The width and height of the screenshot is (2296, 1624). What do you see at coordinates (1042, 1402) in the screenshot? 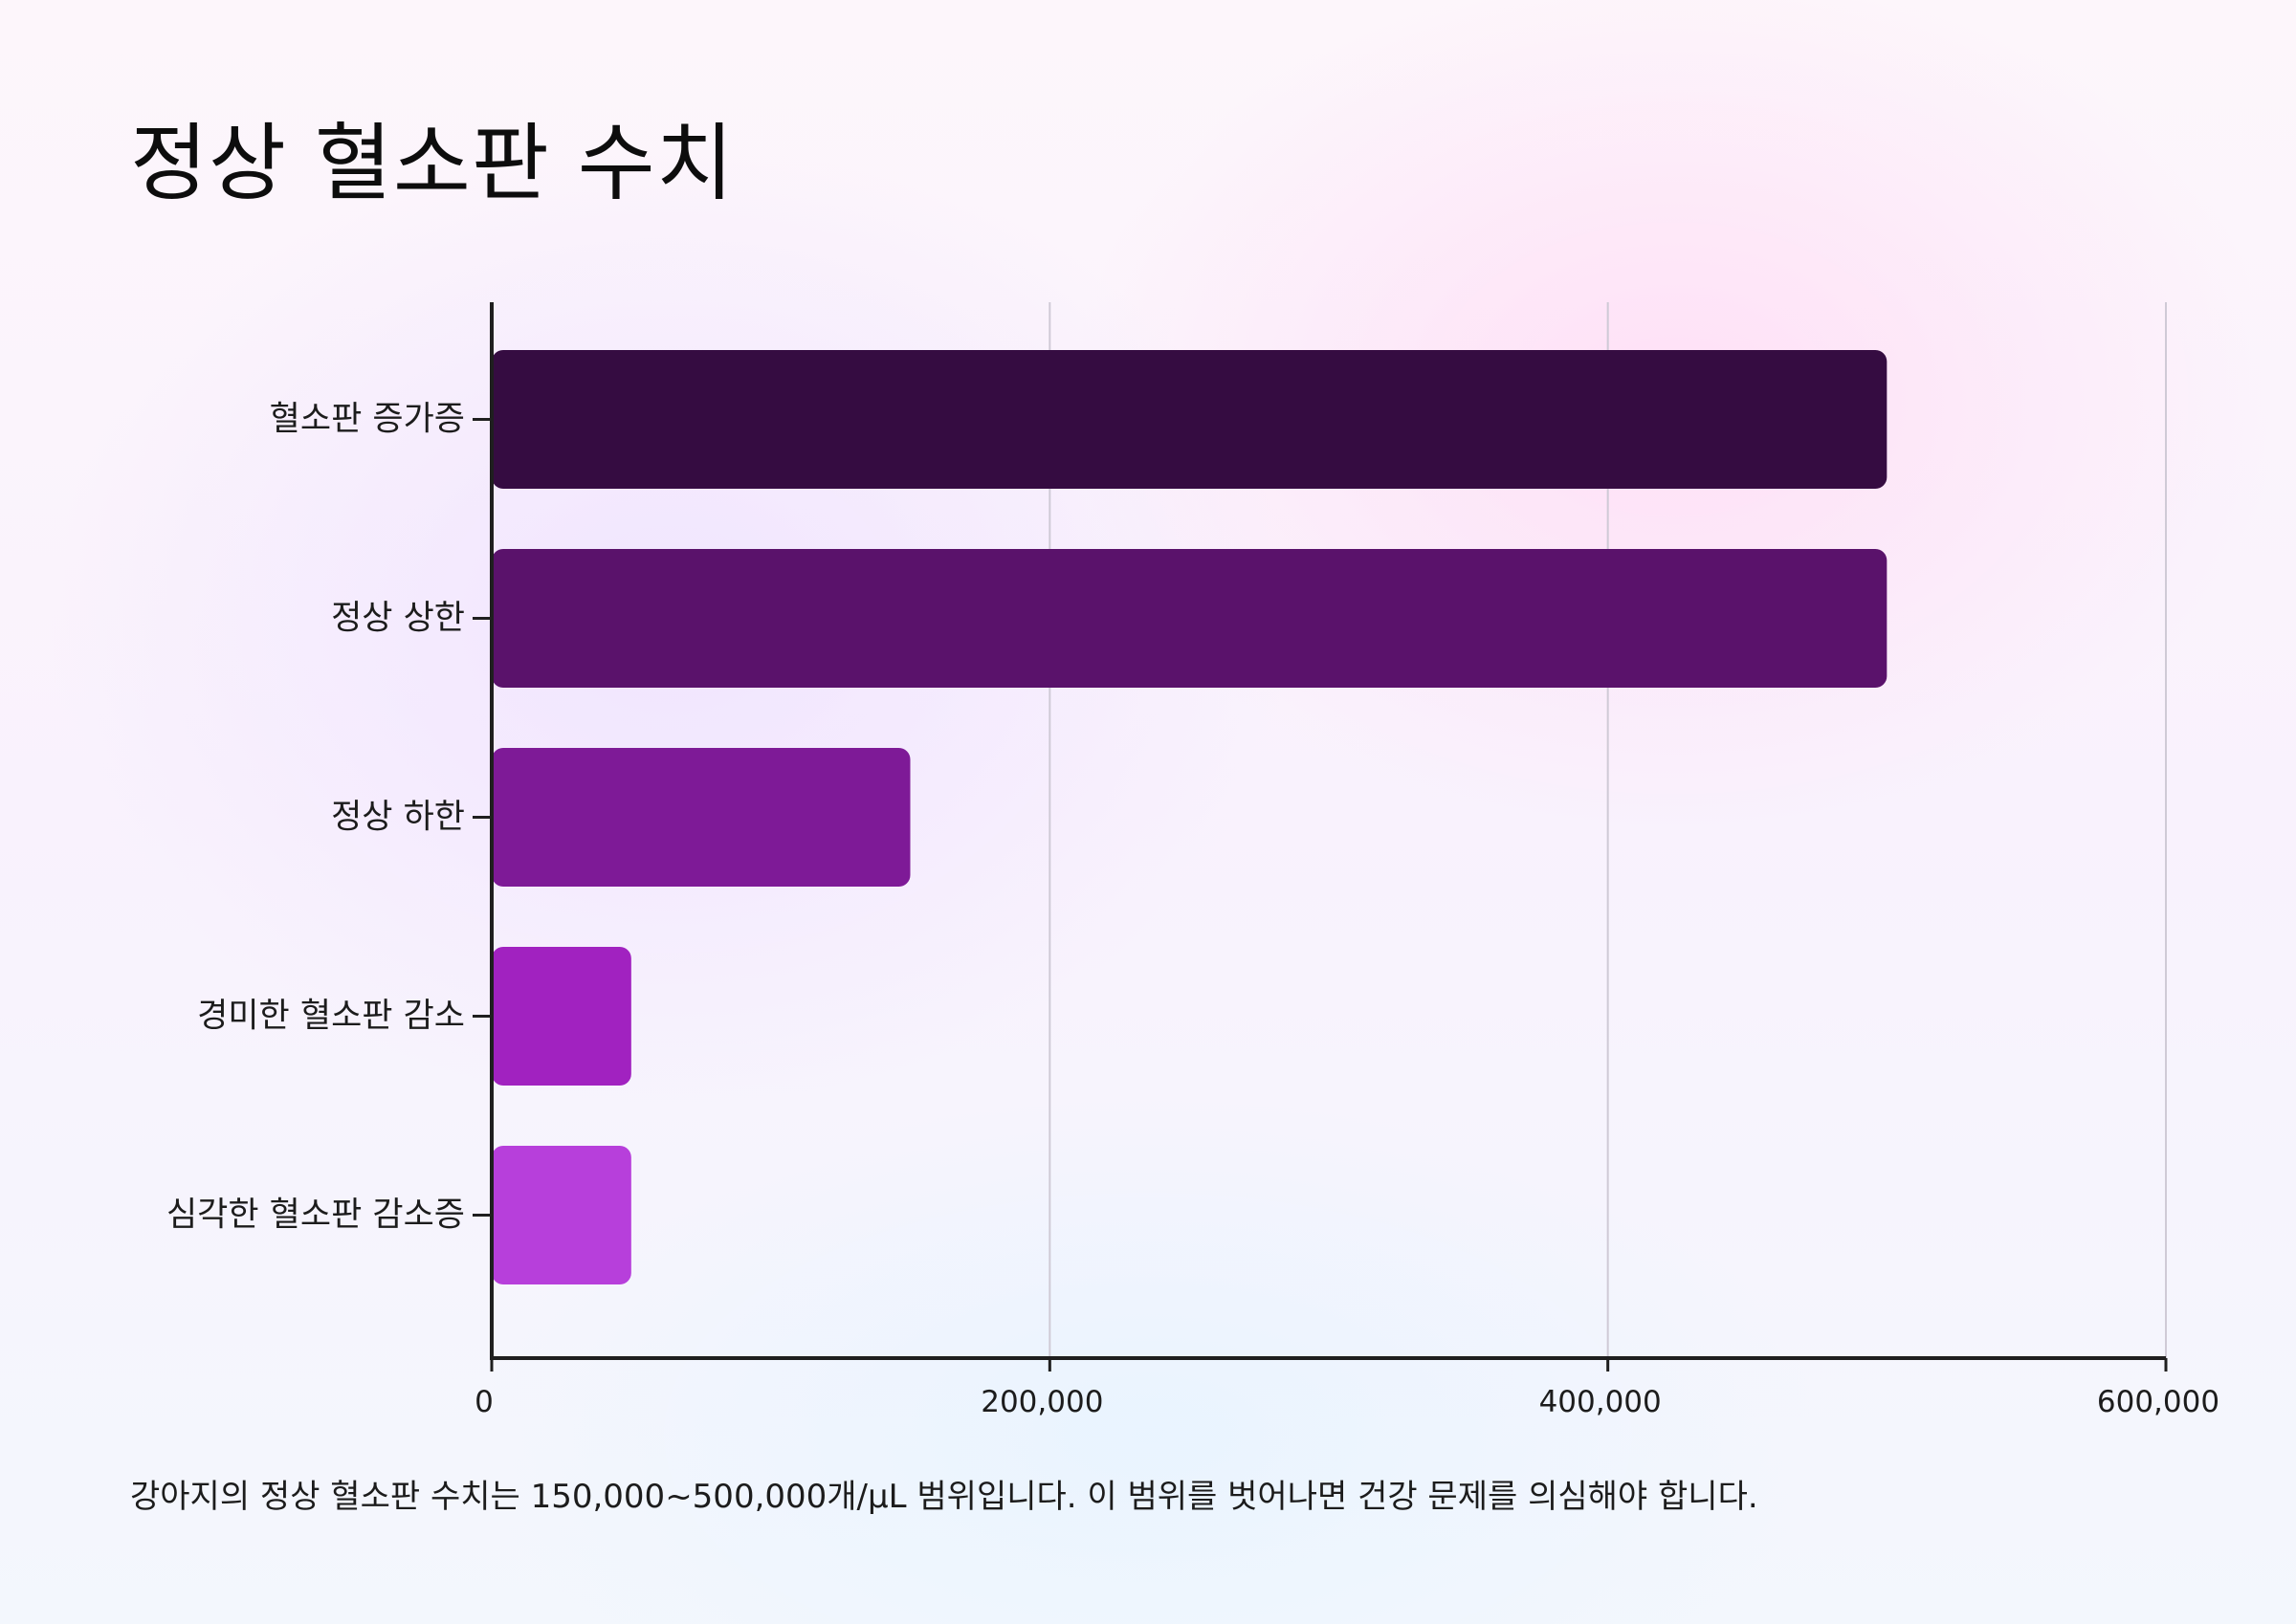
I see `x-tick-label-1: 200,000` at bounding box center [1042, 1402].